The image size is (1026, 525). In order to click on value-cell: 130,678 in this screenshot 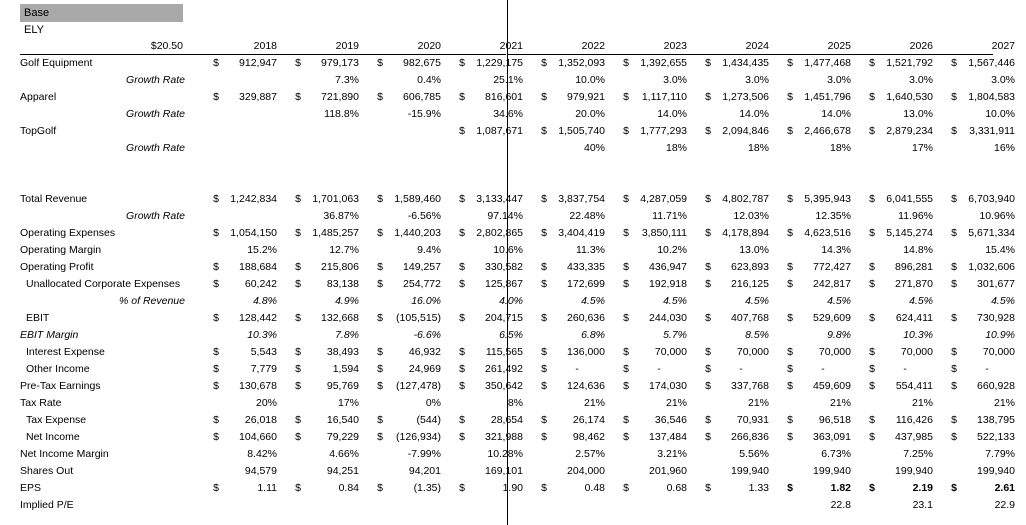, I will do `click(258, 386)`.